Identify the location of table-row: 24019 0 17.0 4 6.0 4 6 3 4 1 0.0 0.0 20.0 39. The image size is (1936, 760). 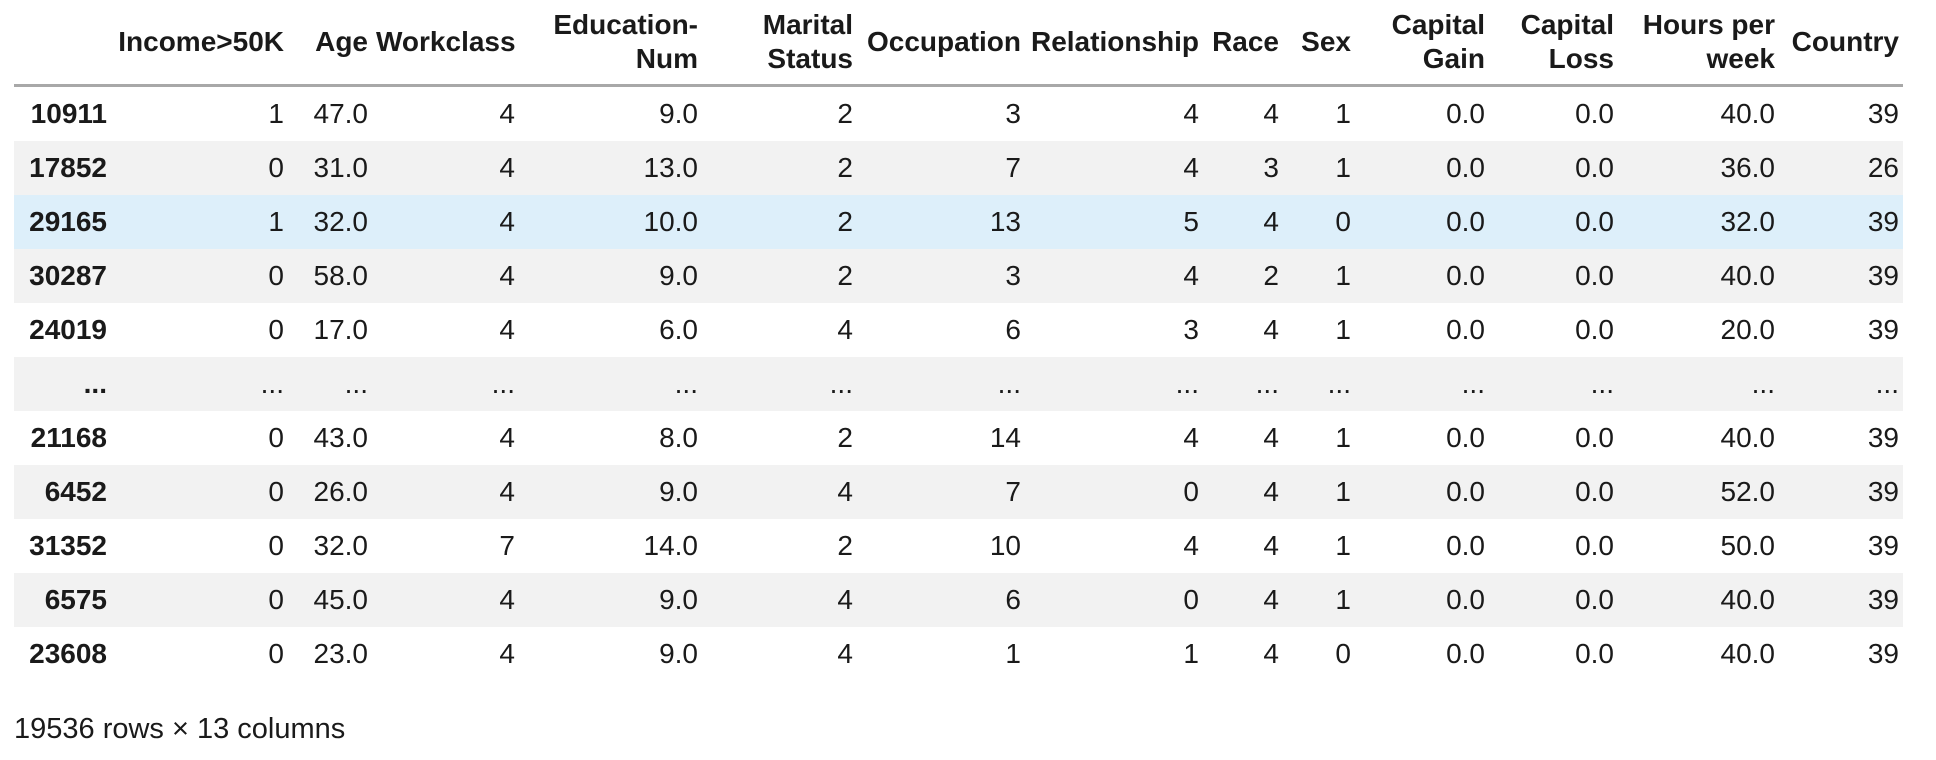
(958, 330).